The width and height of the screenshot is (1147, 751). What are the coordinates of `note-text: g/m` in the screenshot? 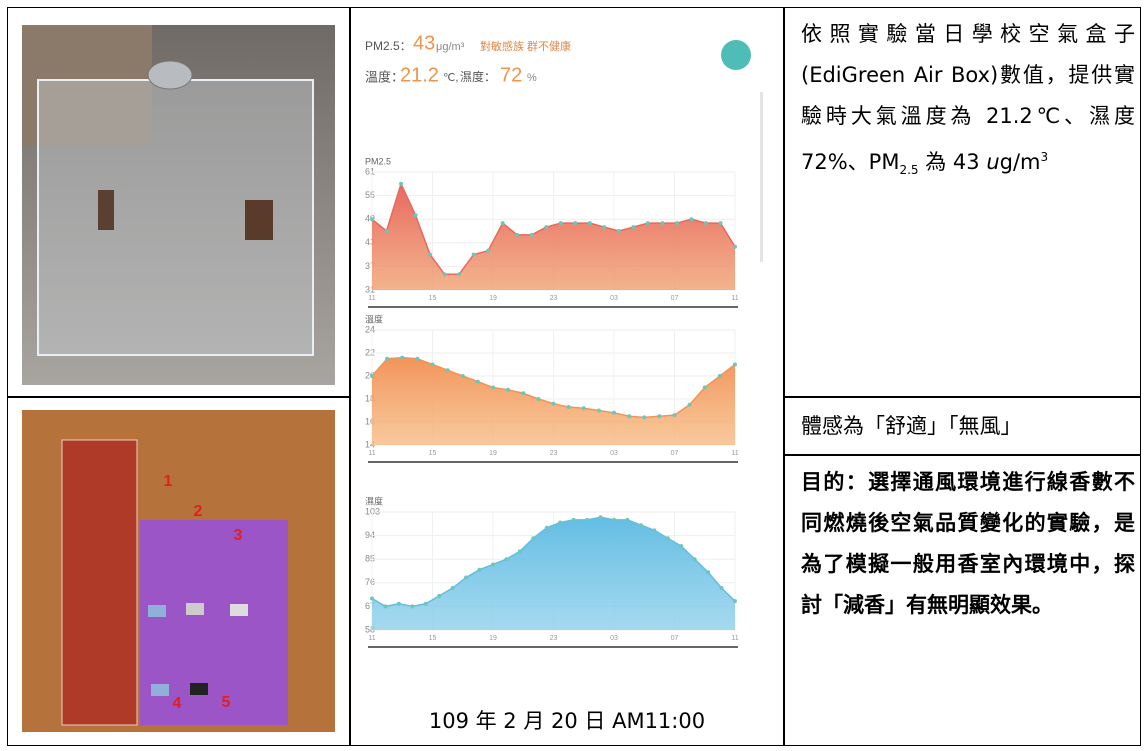 It's located at (1020, 162).